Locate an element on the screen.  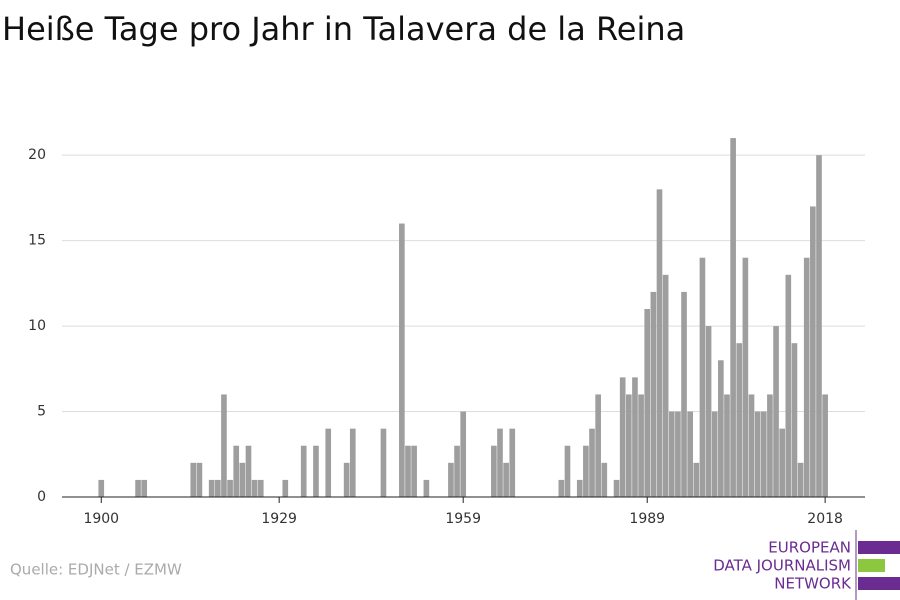
x-tick-label: 1959 is located at coordinates (463, 519).